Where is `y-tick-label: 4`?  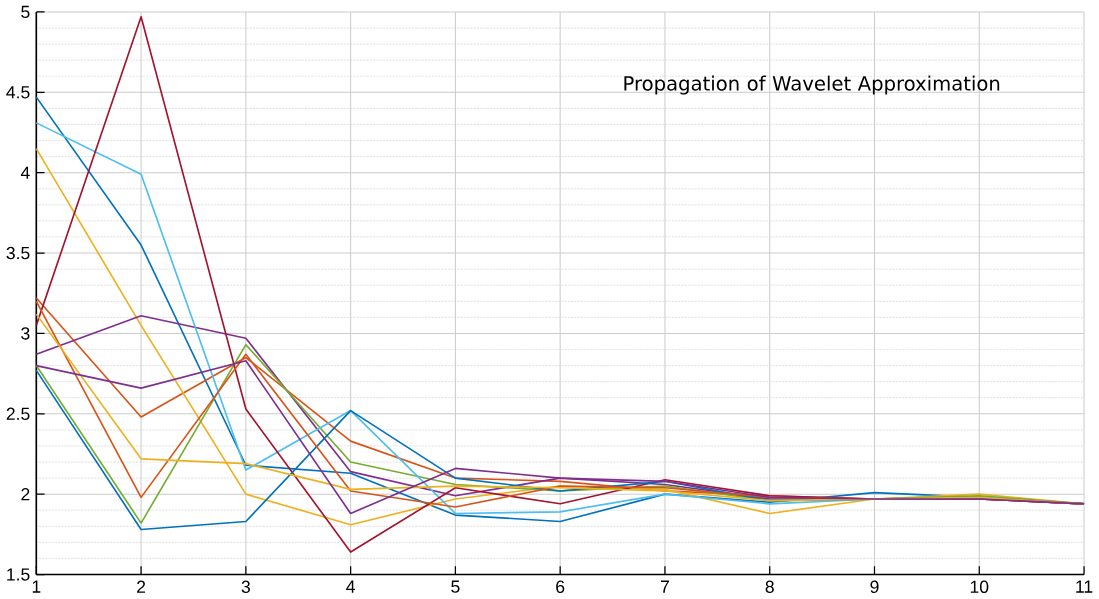 y-tick-label: 4 is located at coordinates (25, 172).